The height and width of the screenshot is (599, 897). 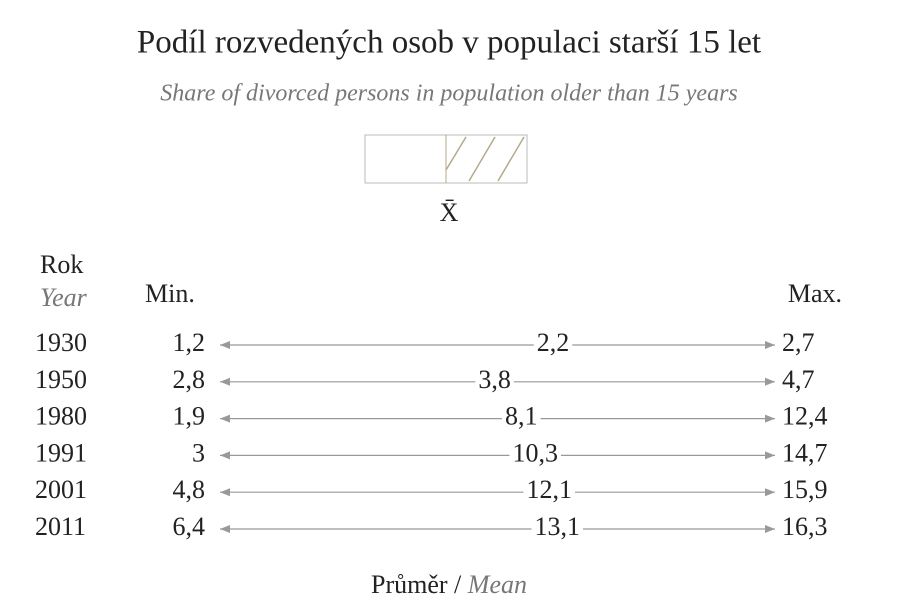 What do you see at coordinates (64, 297) in the screenshot?
I see `header-year-en: Year` at bounding box center [64, 297].